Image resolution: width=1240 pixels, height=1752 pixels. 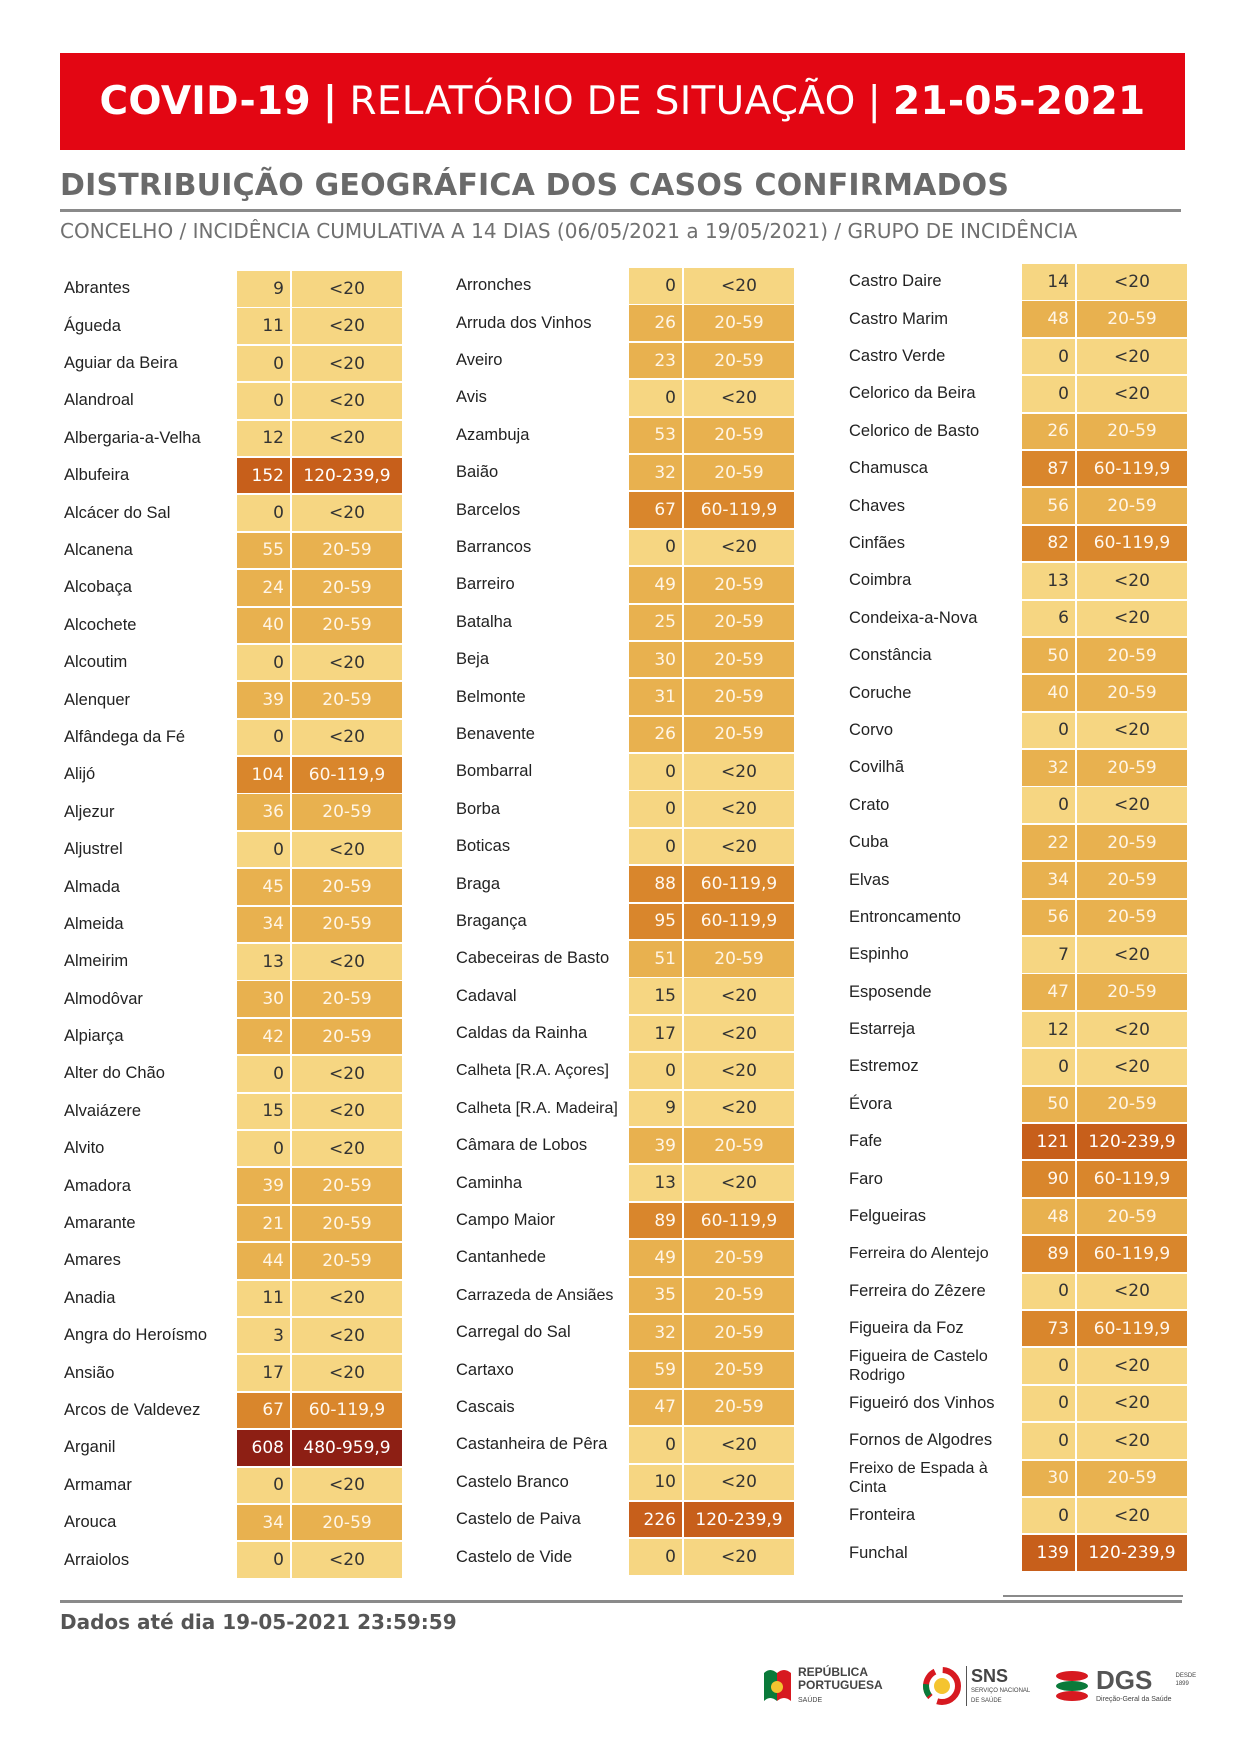 What do you see at coordinates (231, 812) in the screenshot?
I see `table-row: Aljezur 36 20-59` at bounding box center [231, 812].